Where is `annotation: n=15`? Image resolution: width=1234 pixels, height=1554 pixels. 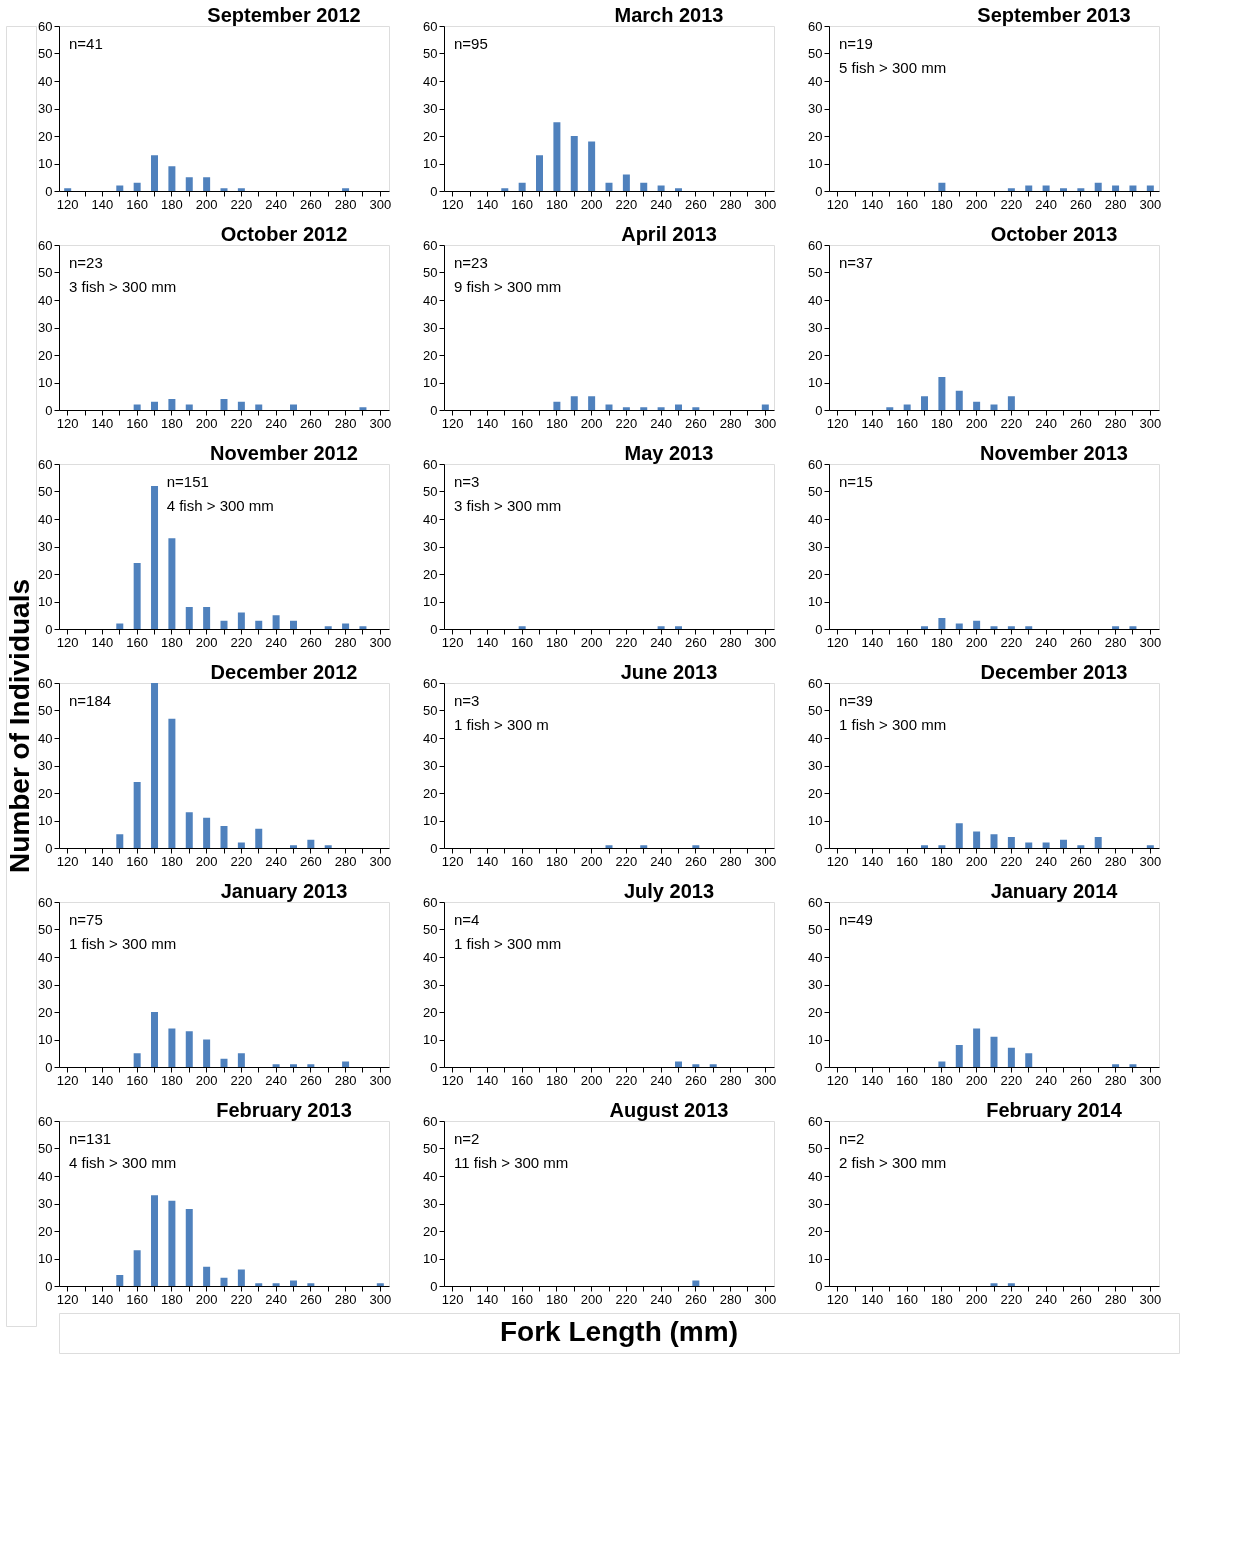 annotation: n=15 is located at coordinates (856, 481).